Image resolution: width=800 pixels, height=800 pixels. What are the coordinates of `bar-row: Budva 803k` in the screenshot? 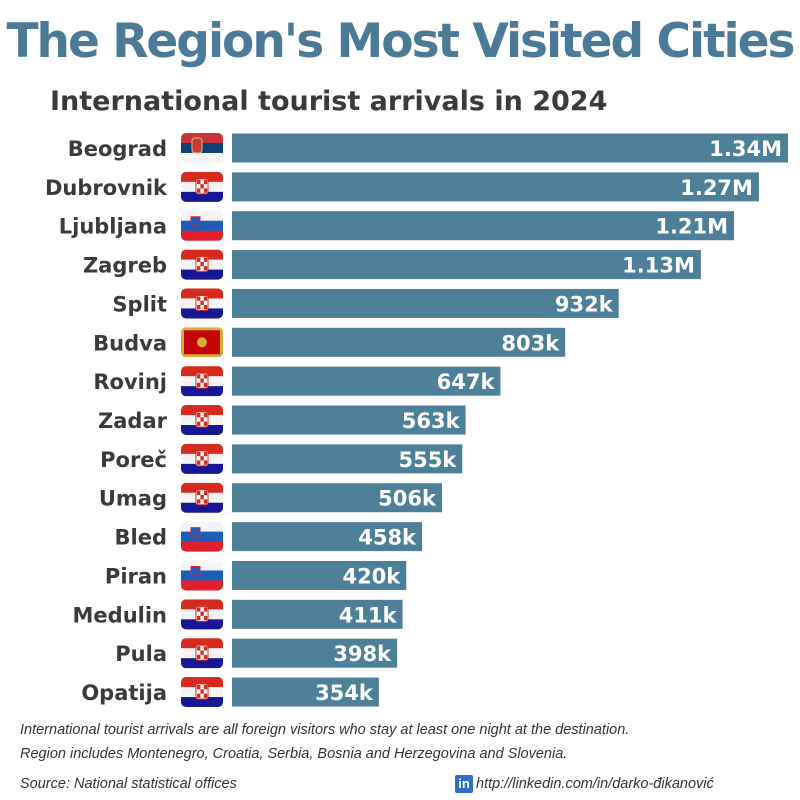 It's located at (329, 342).